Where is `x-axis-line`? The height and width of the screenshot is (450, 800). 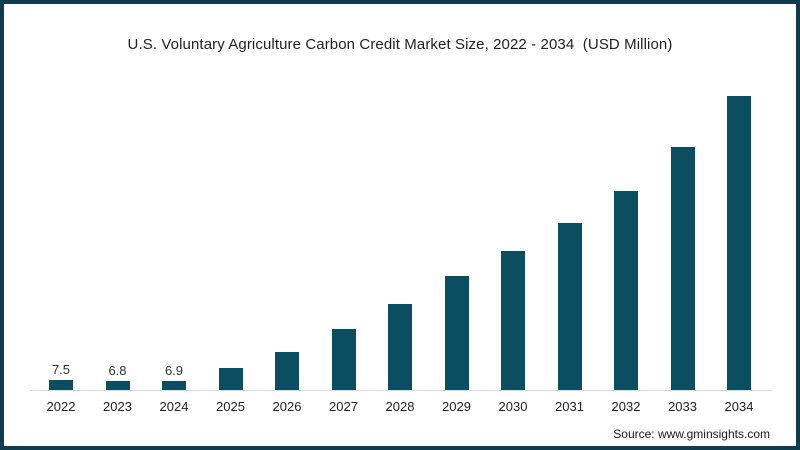 x-axis-line is located at coordinates (401, 390).